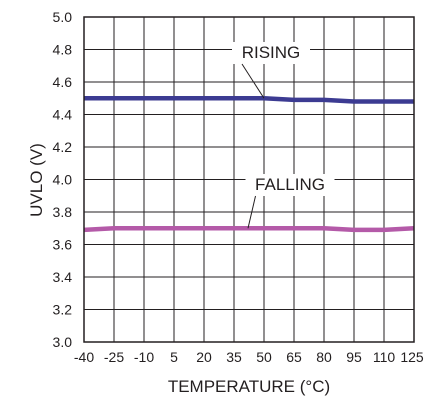 The image size is (427, 400). What do you see at coordinates (63, 277) in the screenshot?
I see `y-tick-label: 3.4` at bounding box center [63, 277].